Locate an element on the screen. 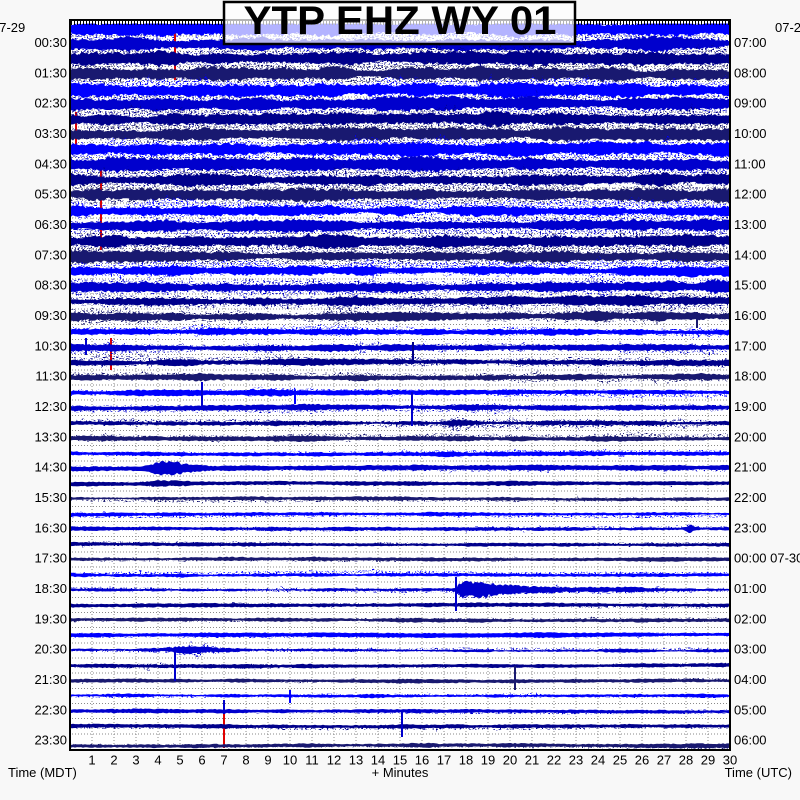 The width and height of the screenshot is (800, 800). svg-text: 19:30 is located at coordinates (50, 618).